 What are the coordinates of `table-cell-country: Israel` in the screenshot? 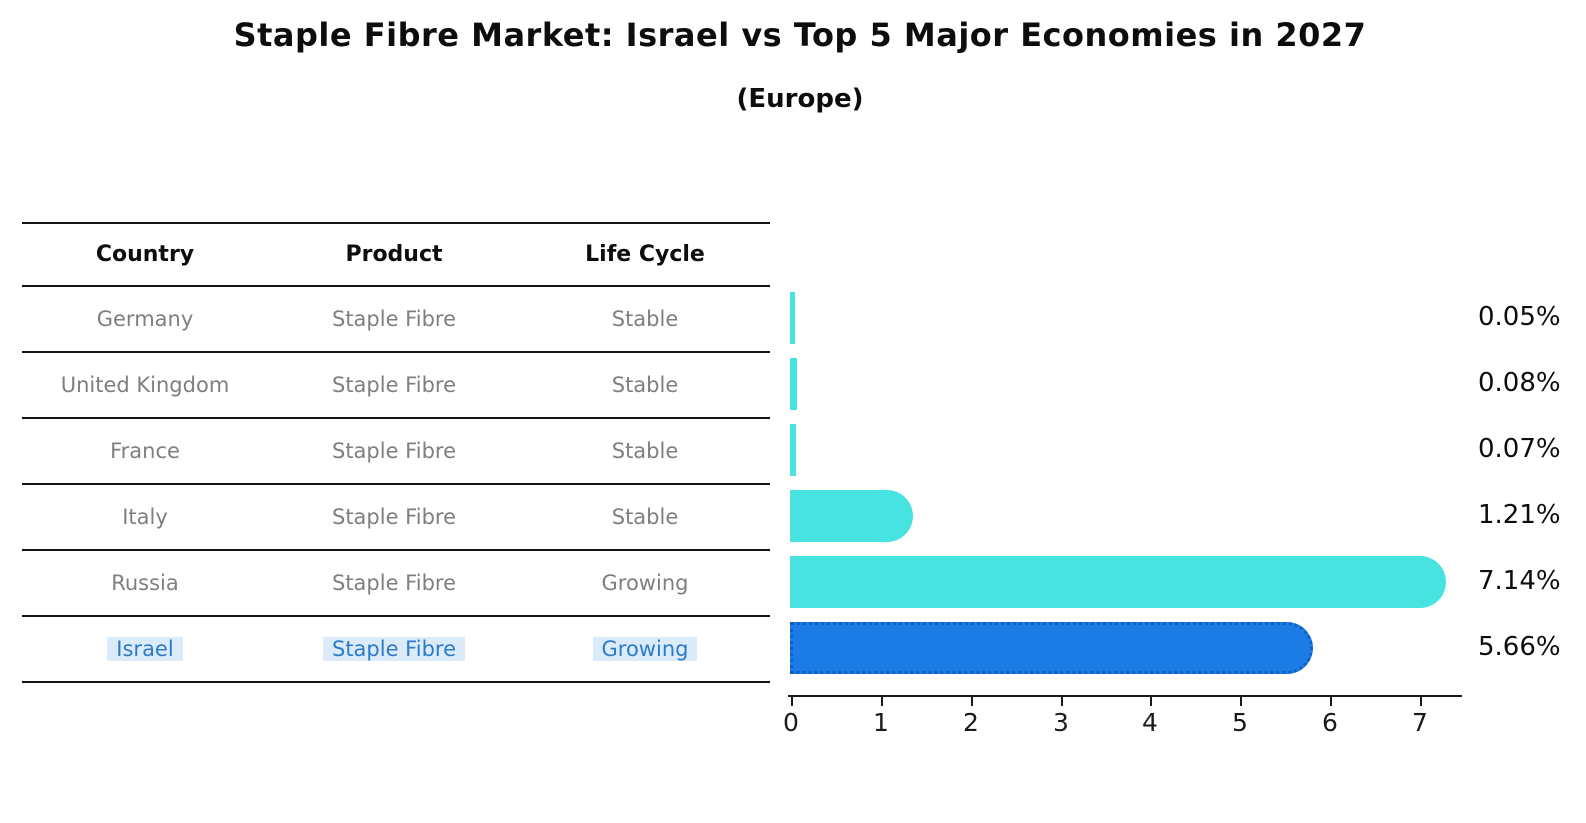 It's located at (145, 649).